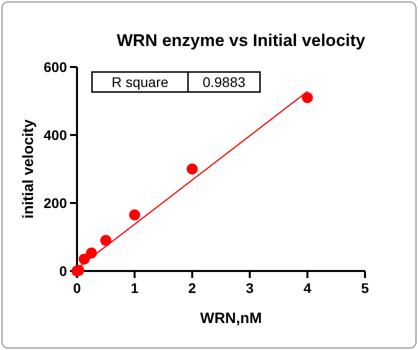  Describe the element at coordinates (56, 67) in the screenshot. I see `y-tick-label: 600` at that location.